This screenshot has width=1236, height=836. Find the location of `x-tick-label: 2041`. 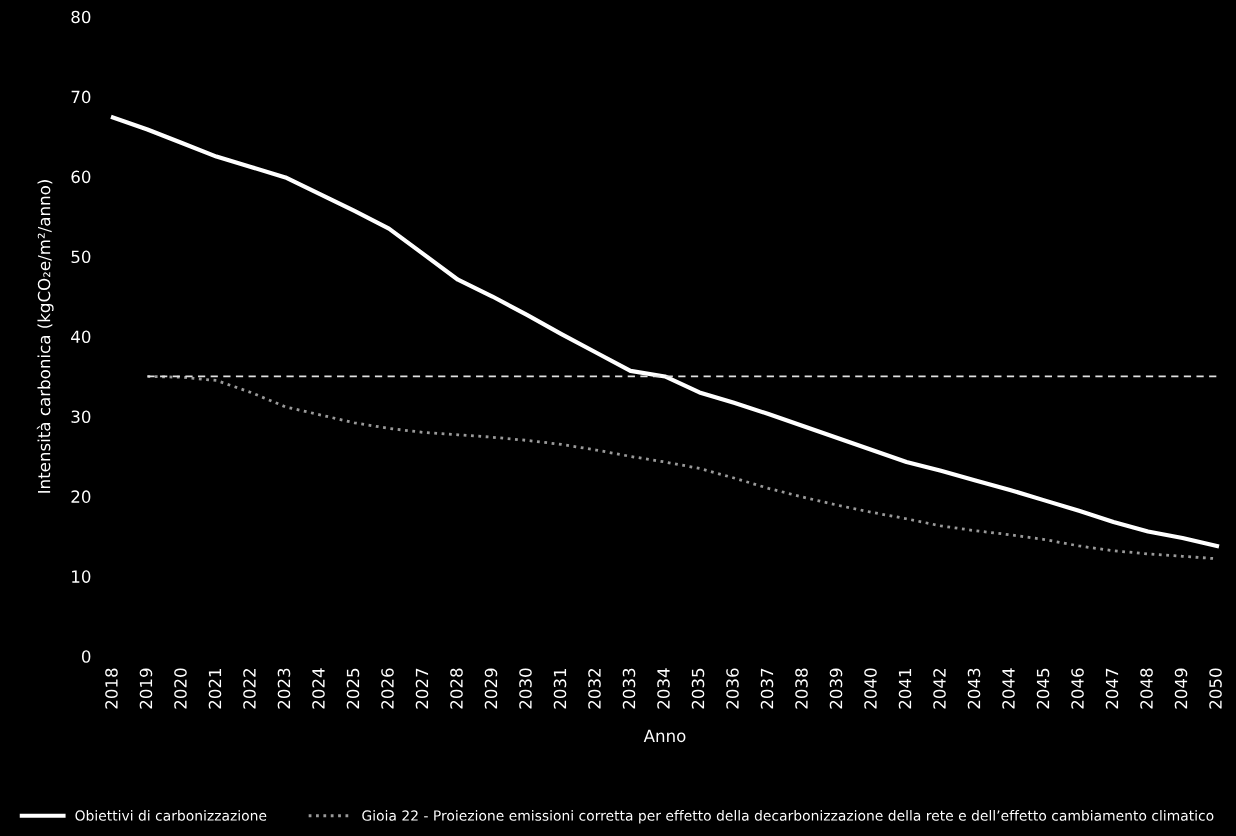

x-tick-label: 2041 is located at coordinates (905, 688).